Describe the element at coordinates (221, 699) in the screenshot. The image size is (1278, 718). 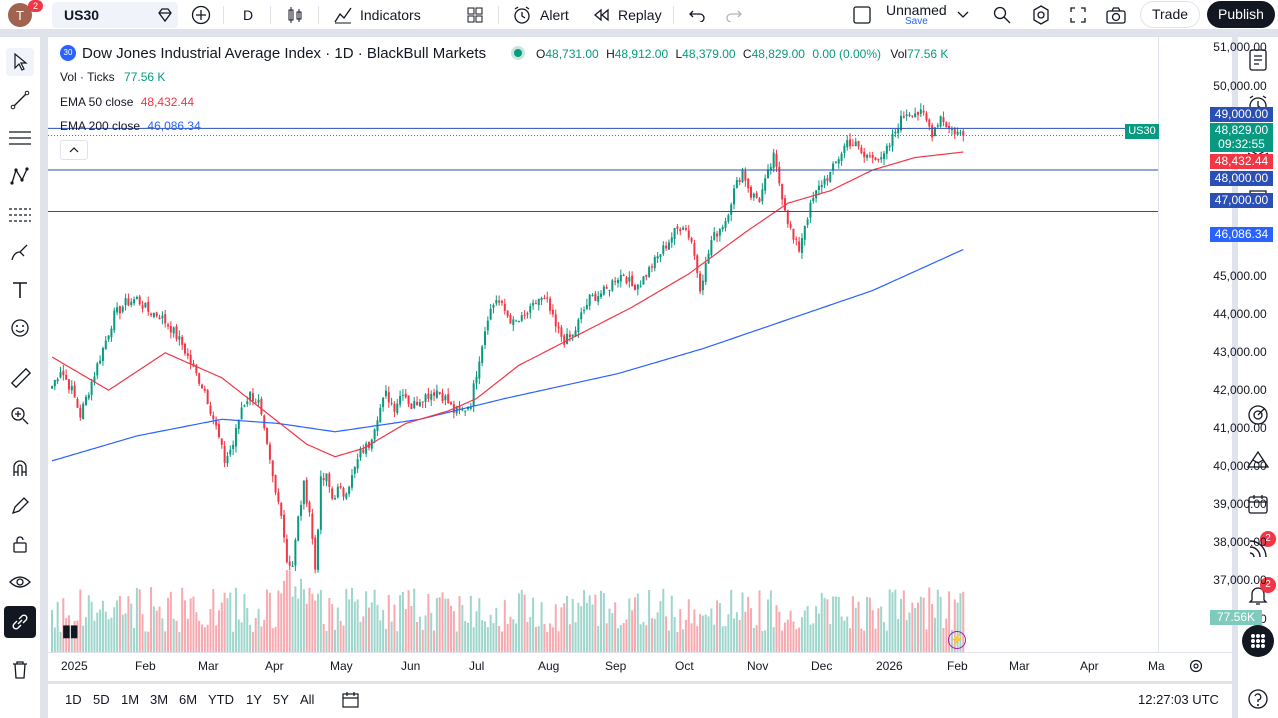
I see `range-ytd: YTD` at that location.